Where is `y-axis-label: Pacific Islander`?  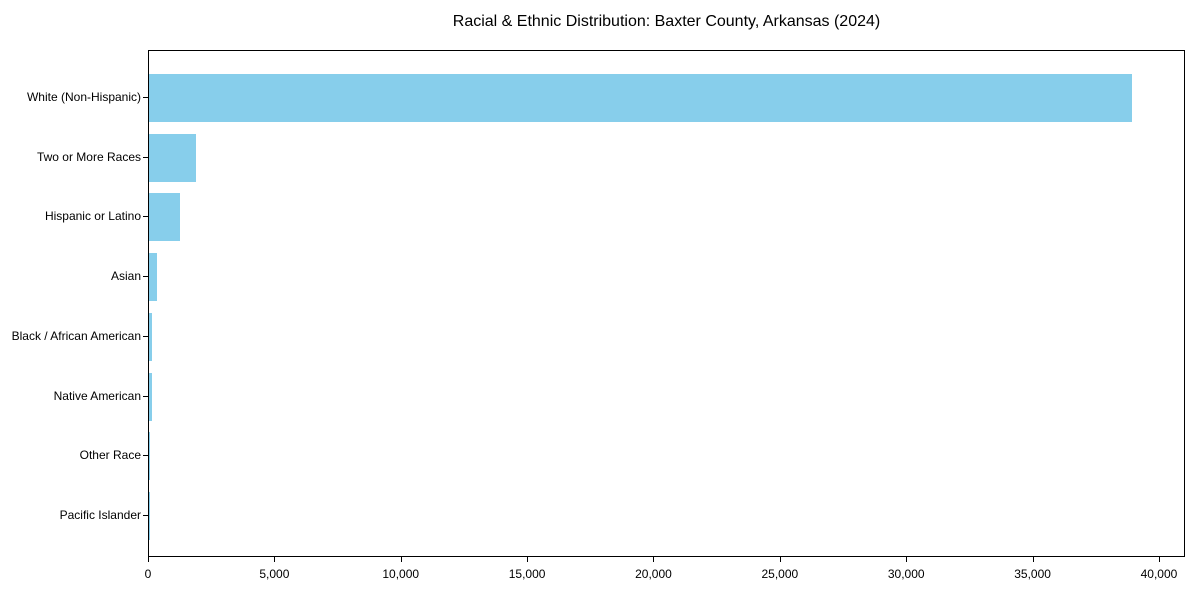
y-axis-label: Pacific Islander is located at coordinates (100, 514).